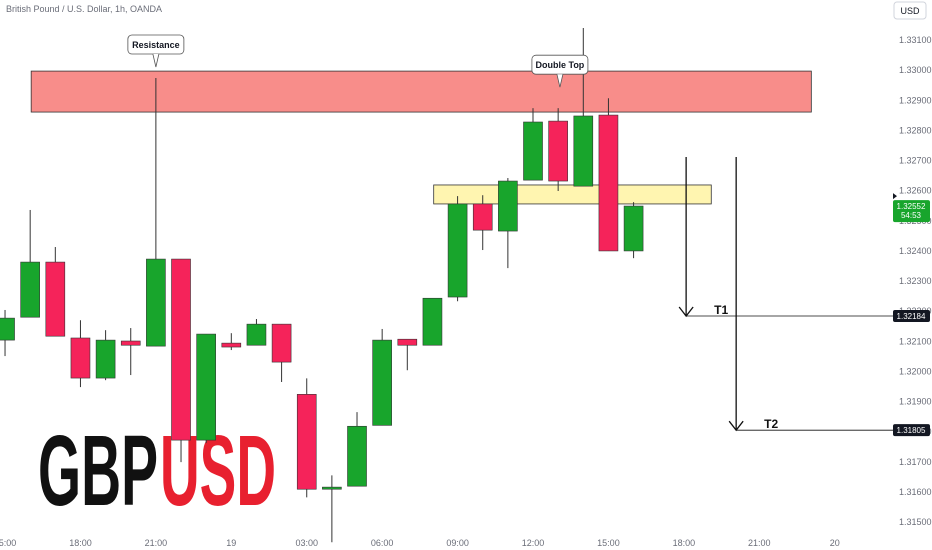  I want to click on y-tick-label: 1.32800, so click(915, 130).